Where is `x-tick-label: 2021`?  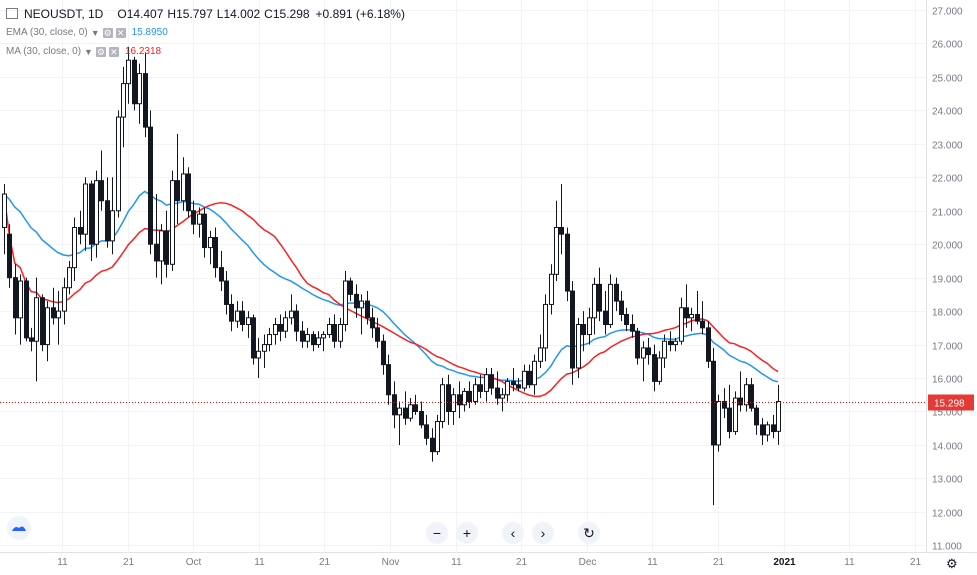 x-tick-label: 2021 is located at coordinates (784, 562).